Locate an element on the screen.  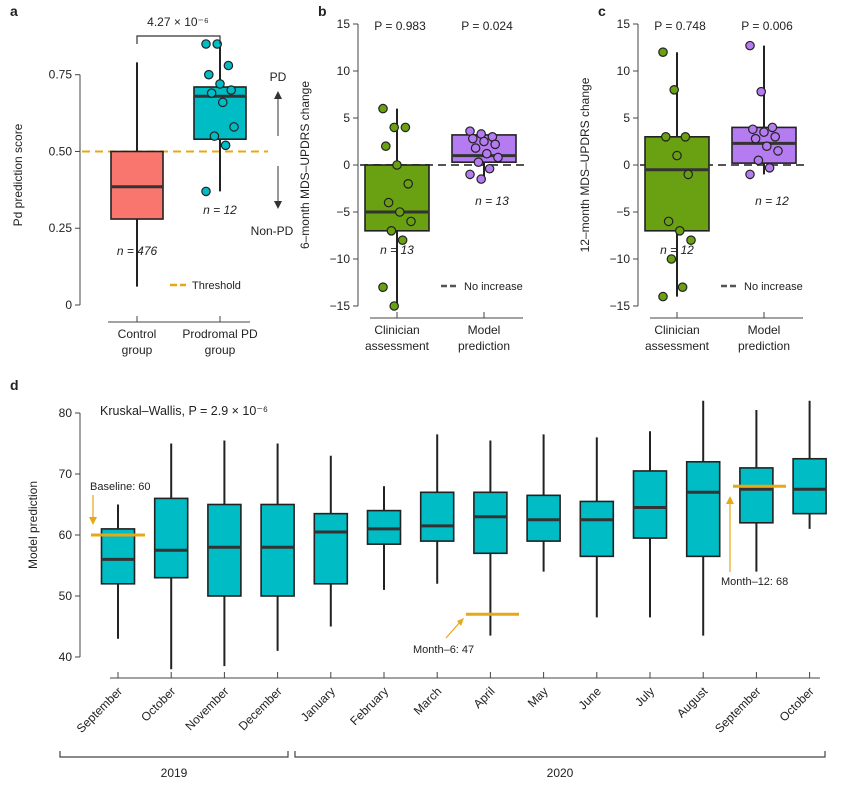
p-value-label: P = 0.748 is located at coordinates (680, 26).